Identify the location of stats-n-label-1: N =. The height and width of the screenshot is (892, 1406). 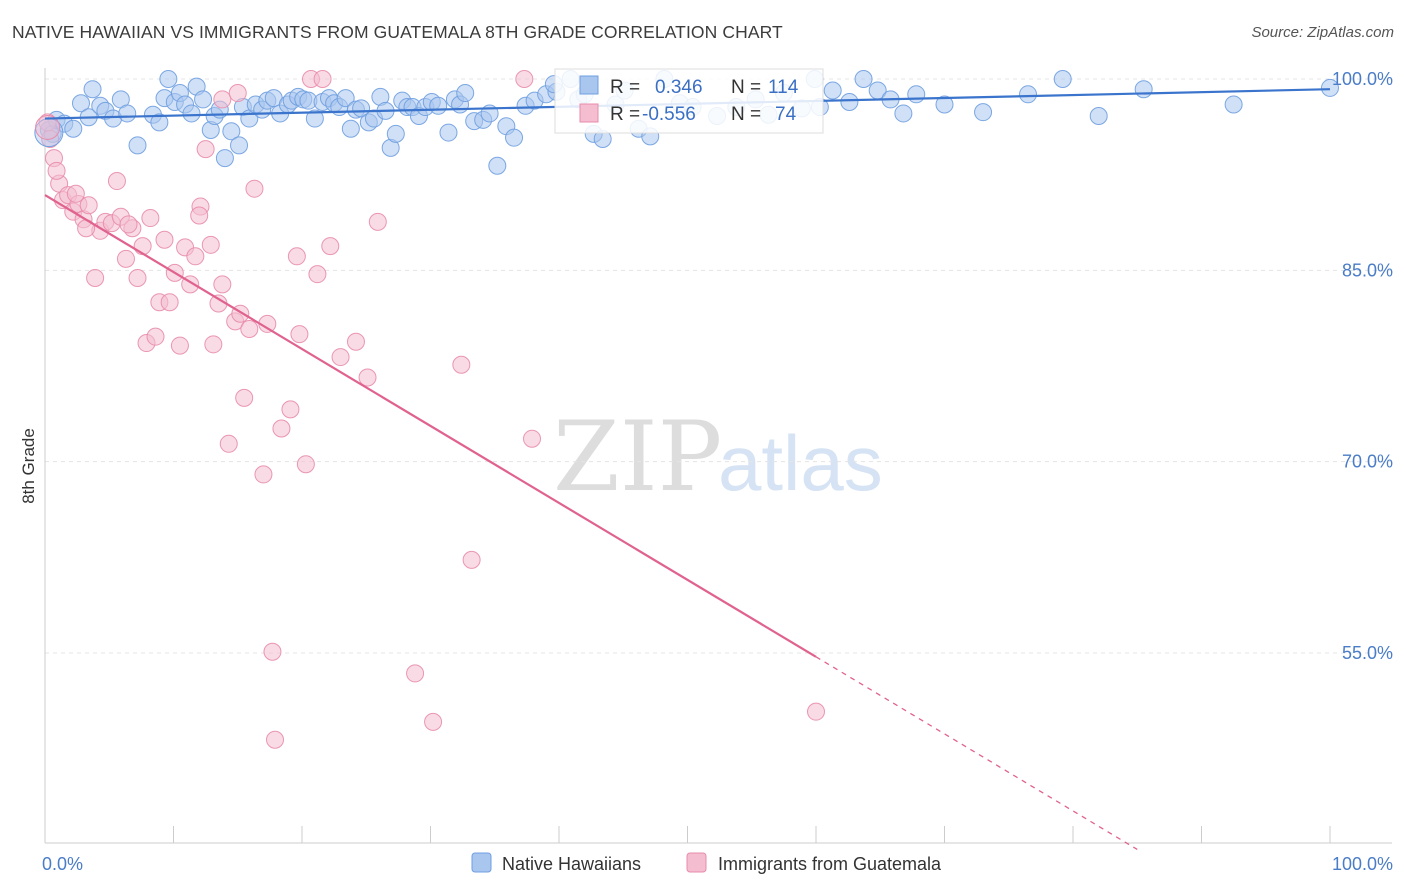
(746, 87).